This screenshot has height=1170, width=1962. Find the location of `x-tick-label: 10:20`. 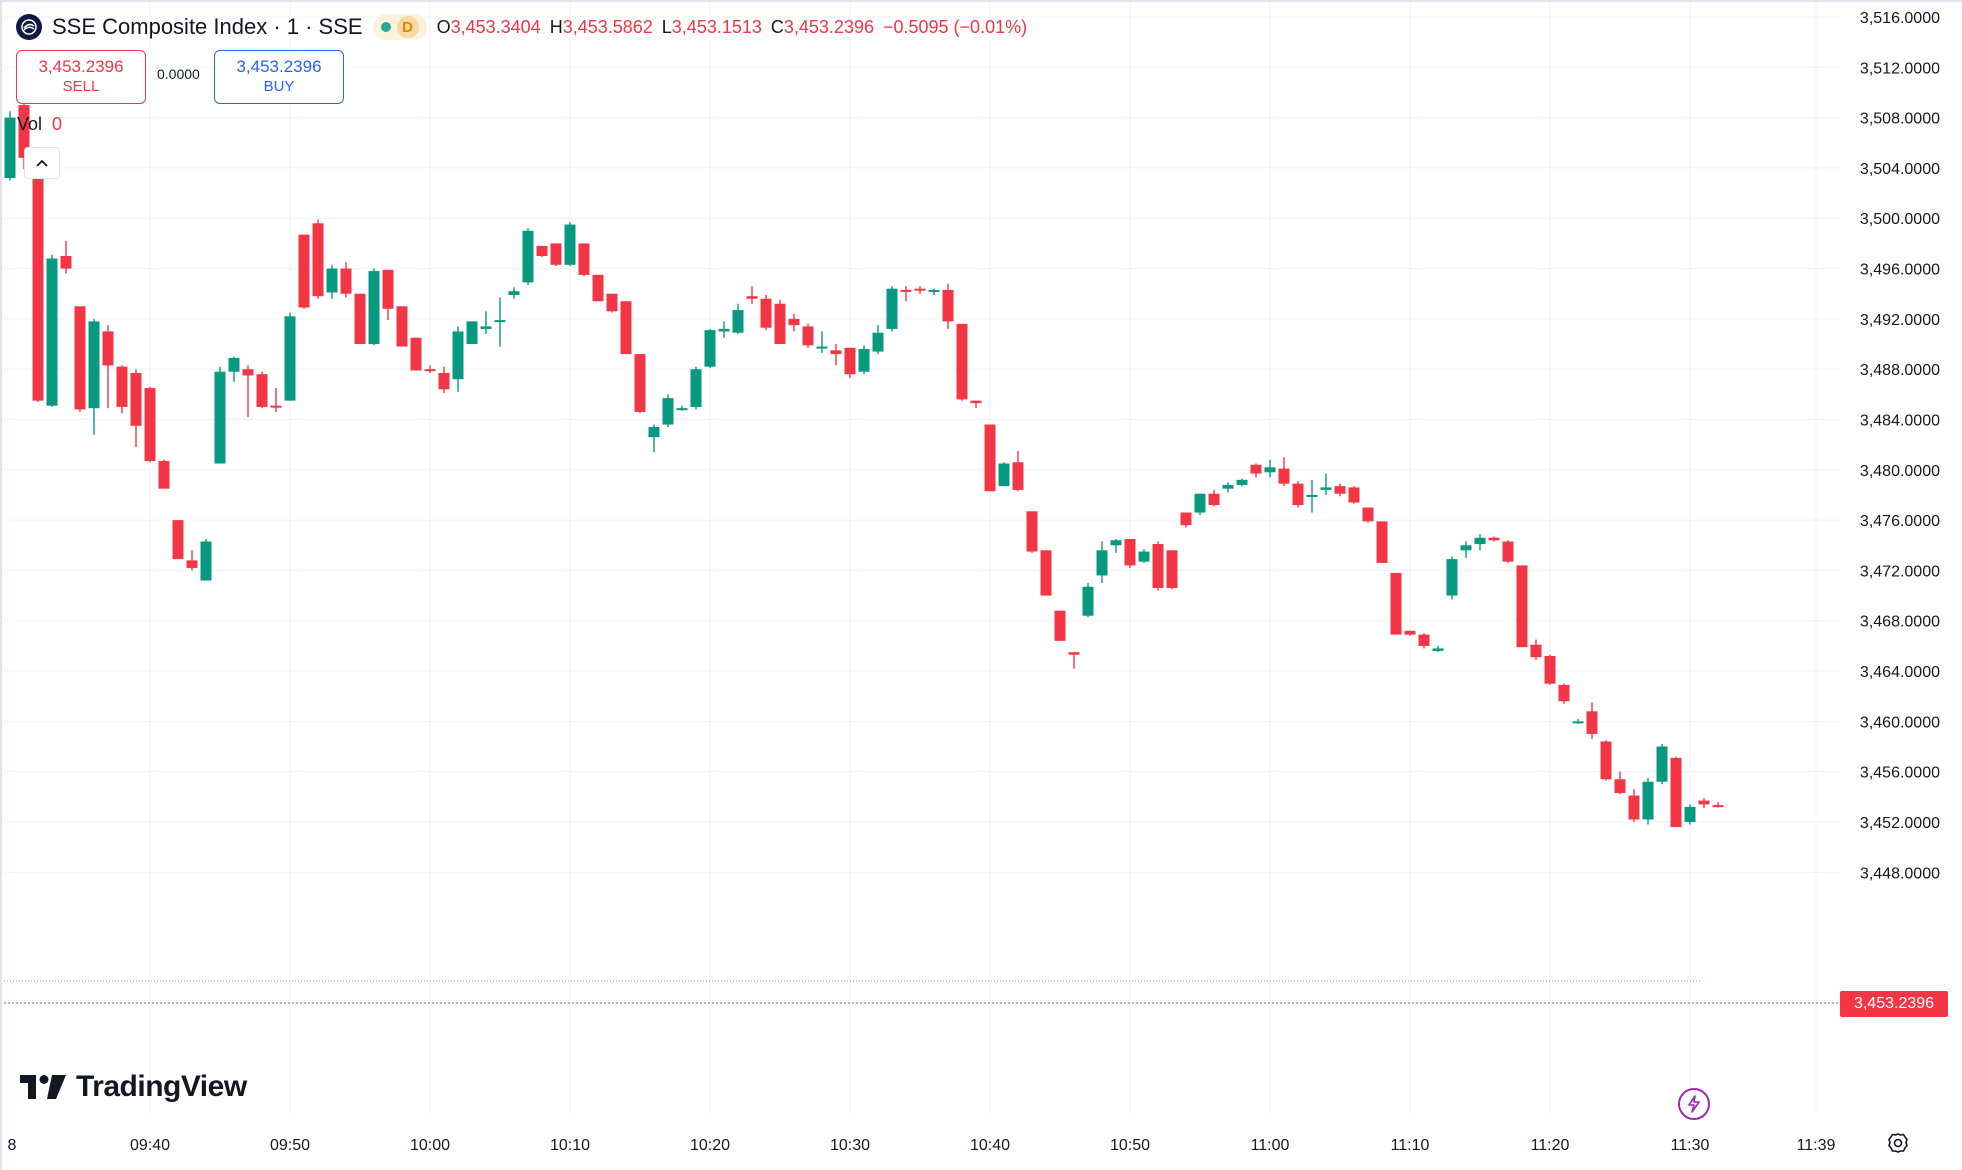

x-tick-label: 10:20 is located at coordinates (710, 1145).